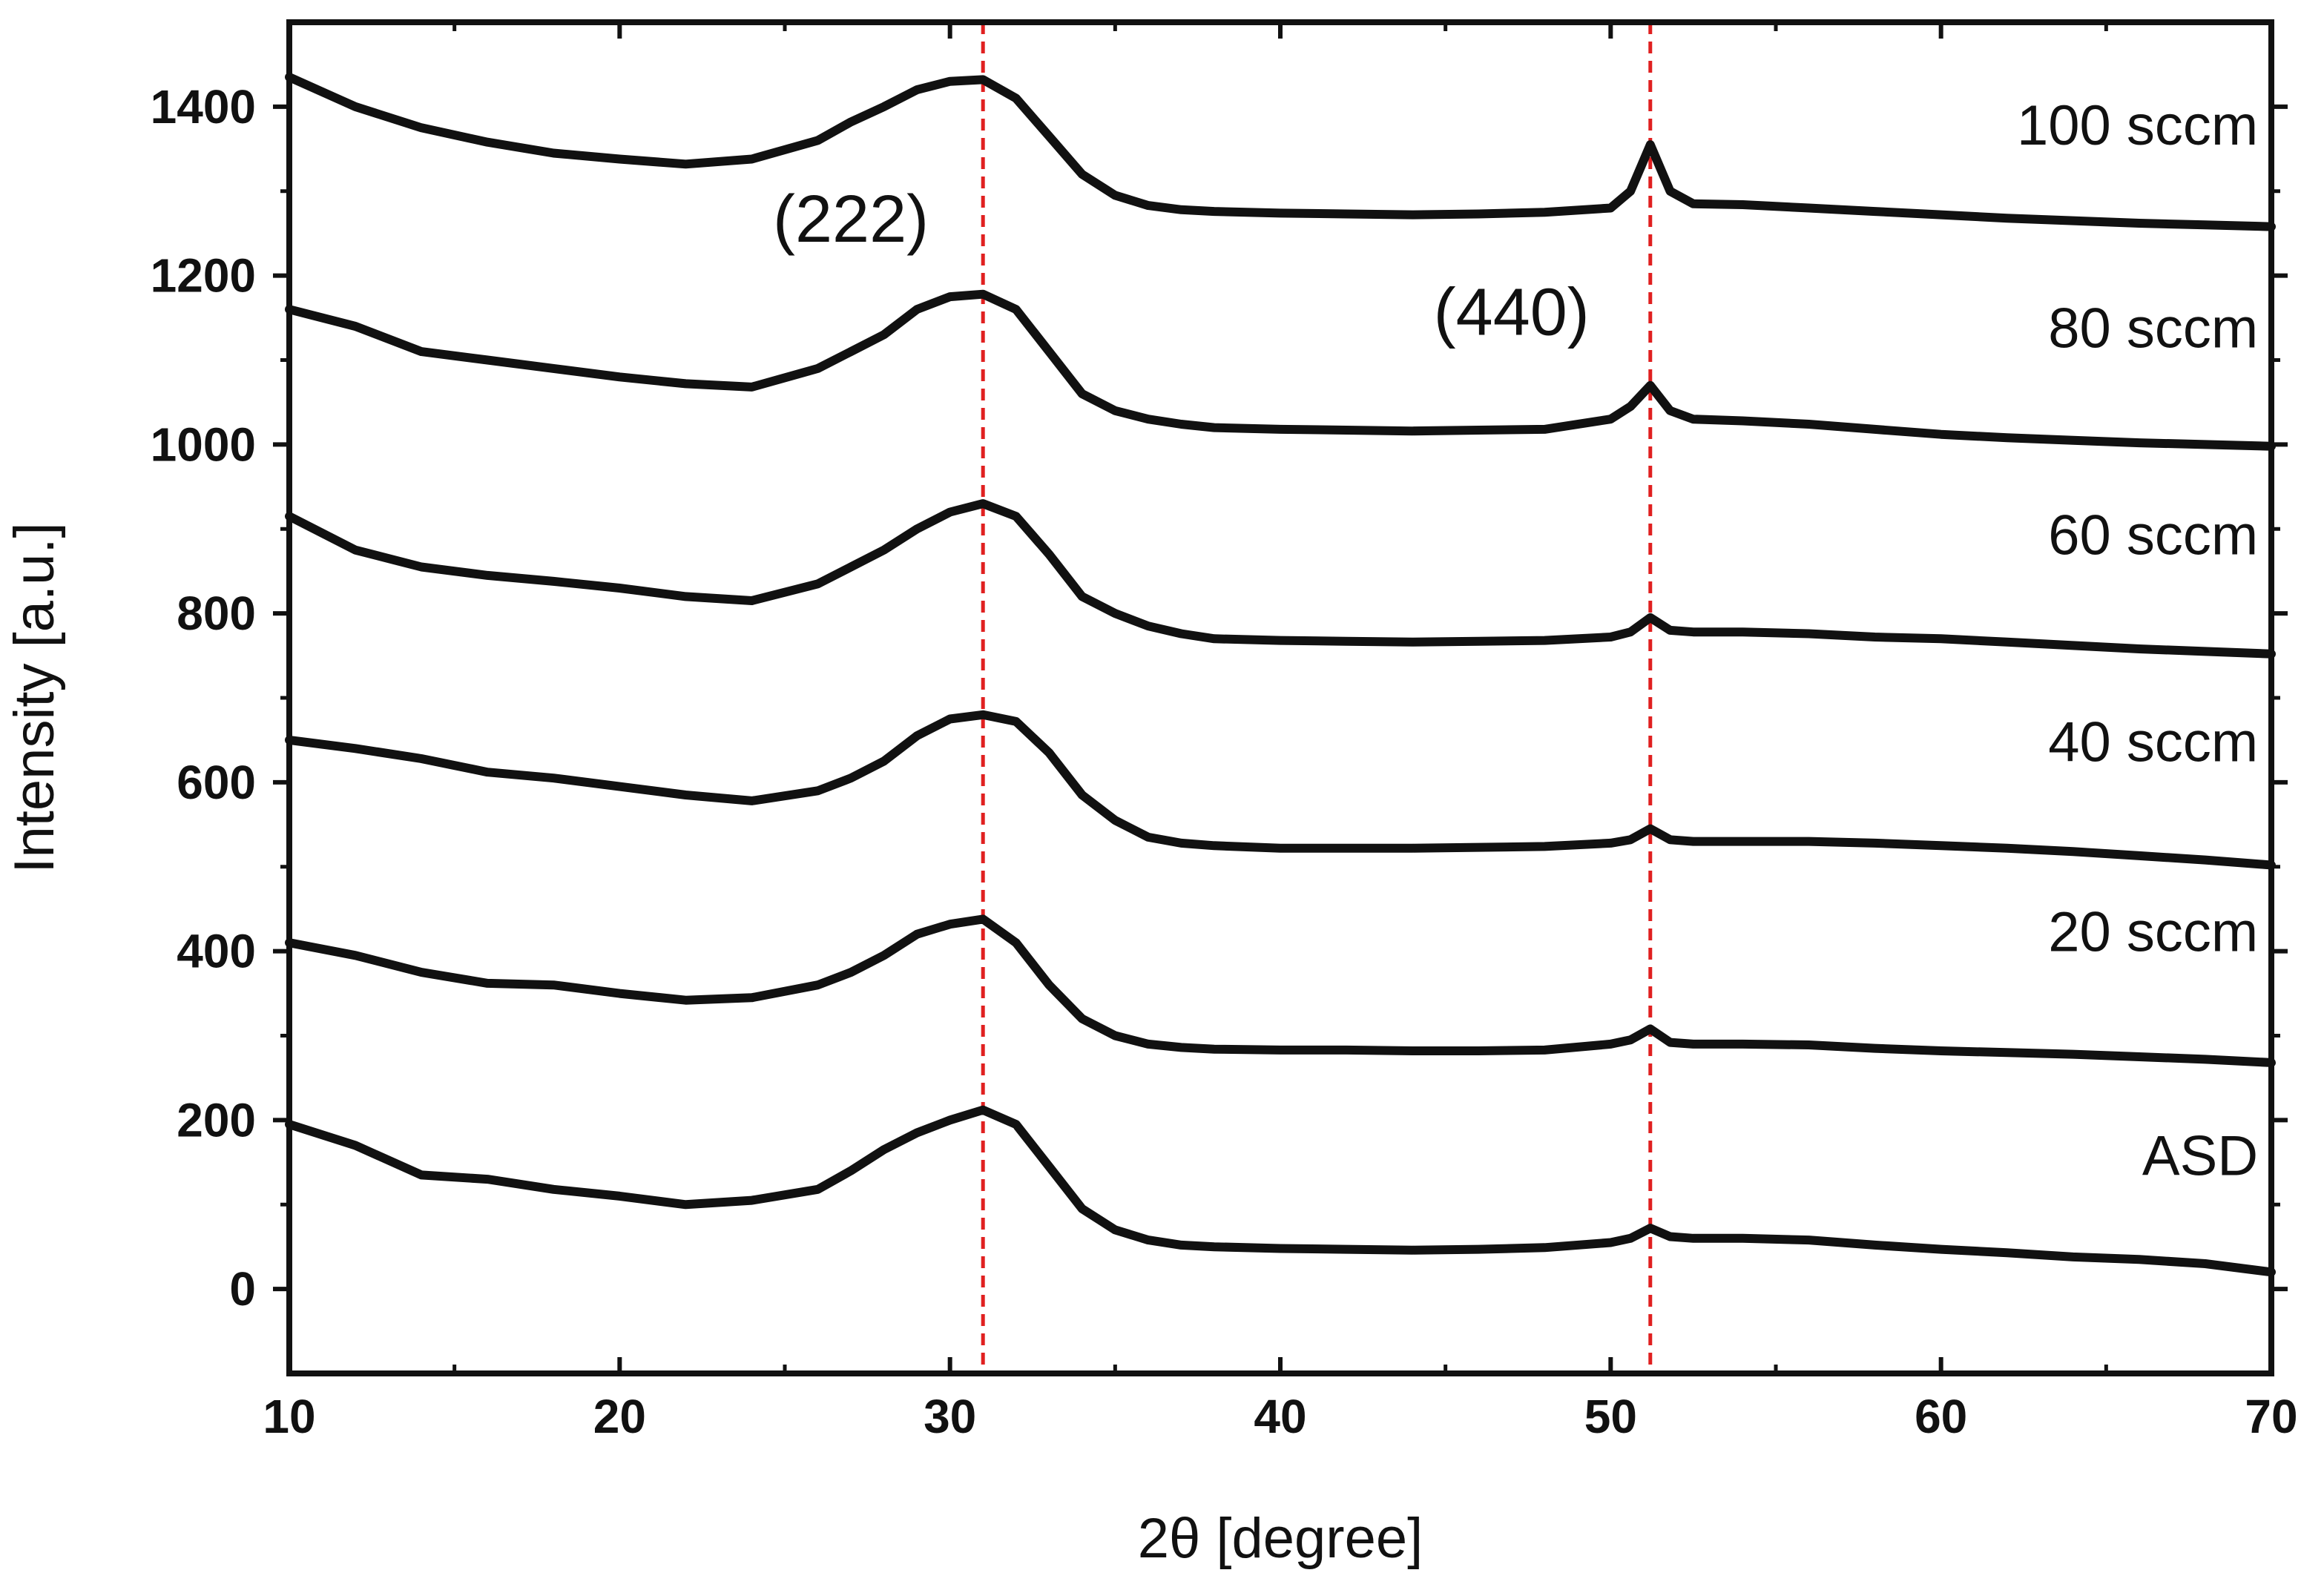 Image resolution: width=2324 pixels, height=1590 pixels. Describe the element at coordinates (216, 951) in the screenshot. I see `y-tick-label-2: 400` at that location.